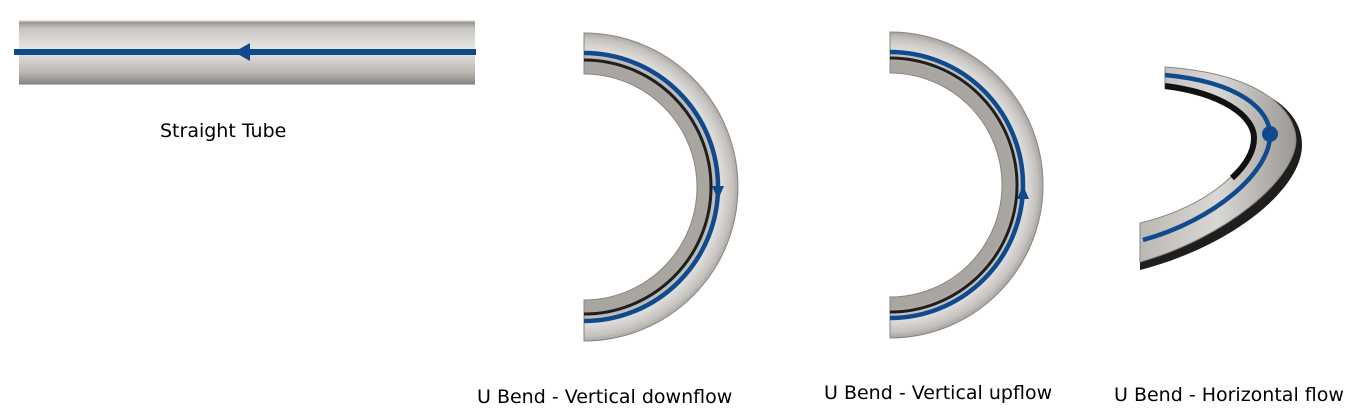  I want to click on u-bend-horizontal-rim, so click(1221, 168).